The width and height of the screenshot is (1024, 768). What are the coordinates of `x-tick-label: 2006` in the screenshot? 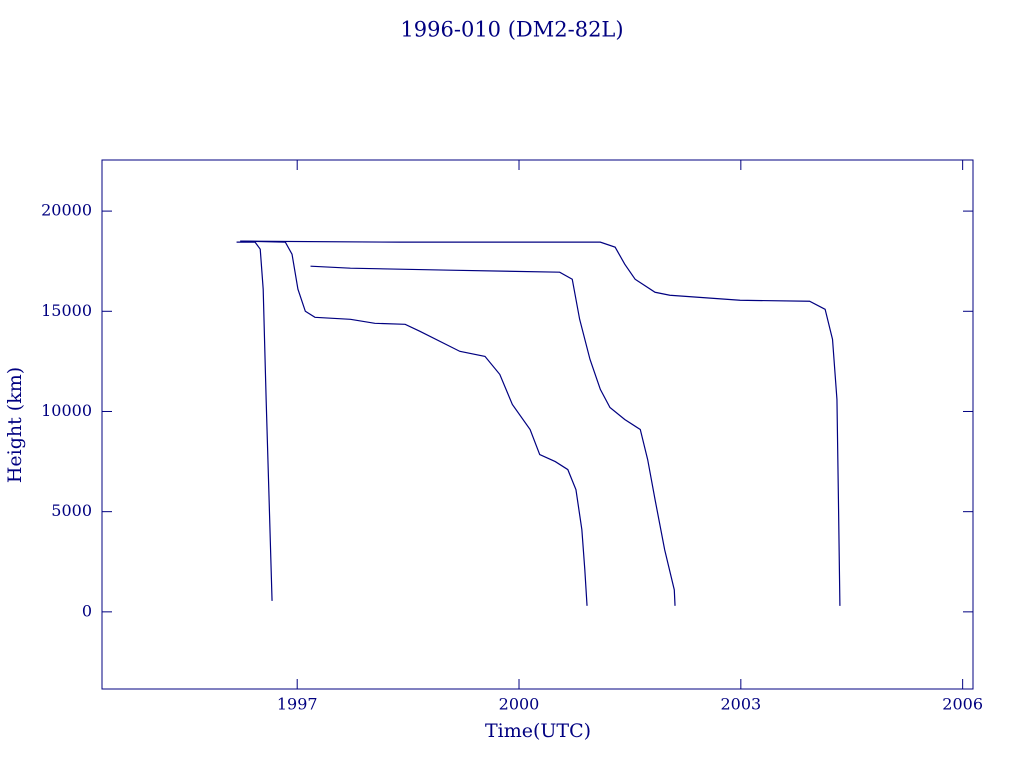 It's located at (962, 704).